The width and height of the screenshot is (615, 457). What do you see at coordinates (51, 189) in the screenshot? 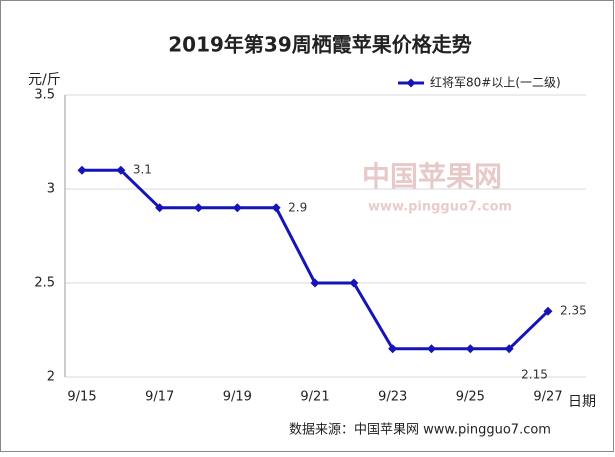
I see `y-tick-label: 3` at bounding box center [51, 189].